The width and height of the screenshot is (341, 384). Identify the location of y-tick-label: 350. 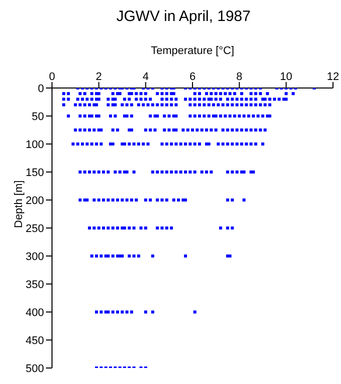
(35, 284).